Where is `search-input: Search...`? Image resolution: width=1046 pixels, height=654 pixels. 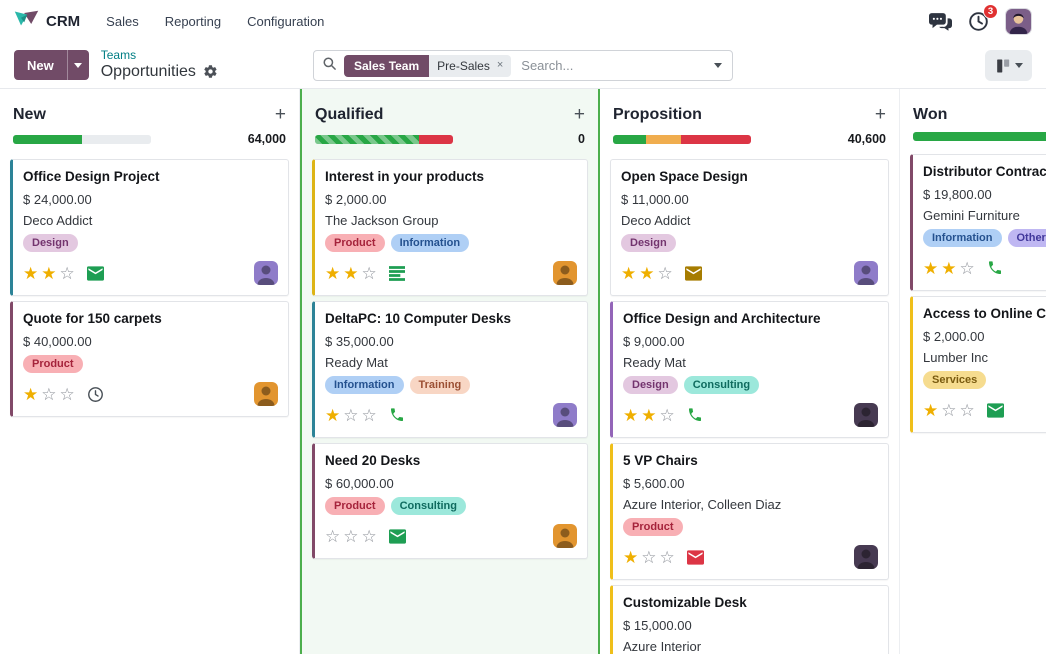
search-input: Search... is located at coordinates (547, 65).